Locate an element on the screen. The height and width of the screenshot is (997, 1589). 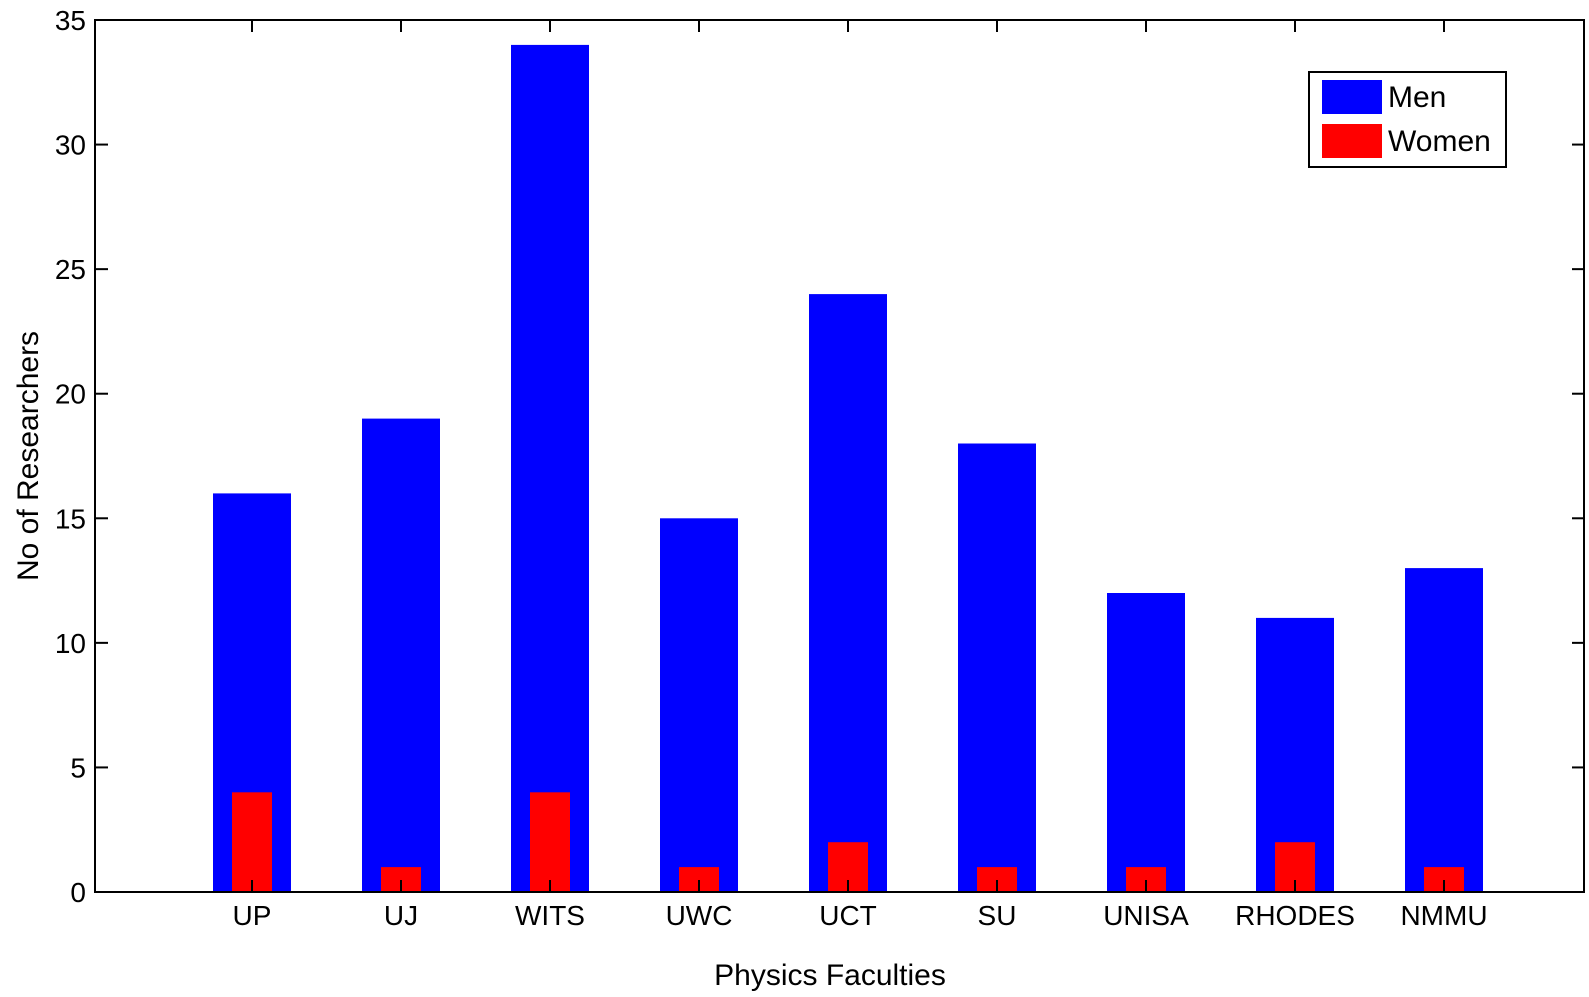
bar-women-wits is located at coordinates (550, 842).